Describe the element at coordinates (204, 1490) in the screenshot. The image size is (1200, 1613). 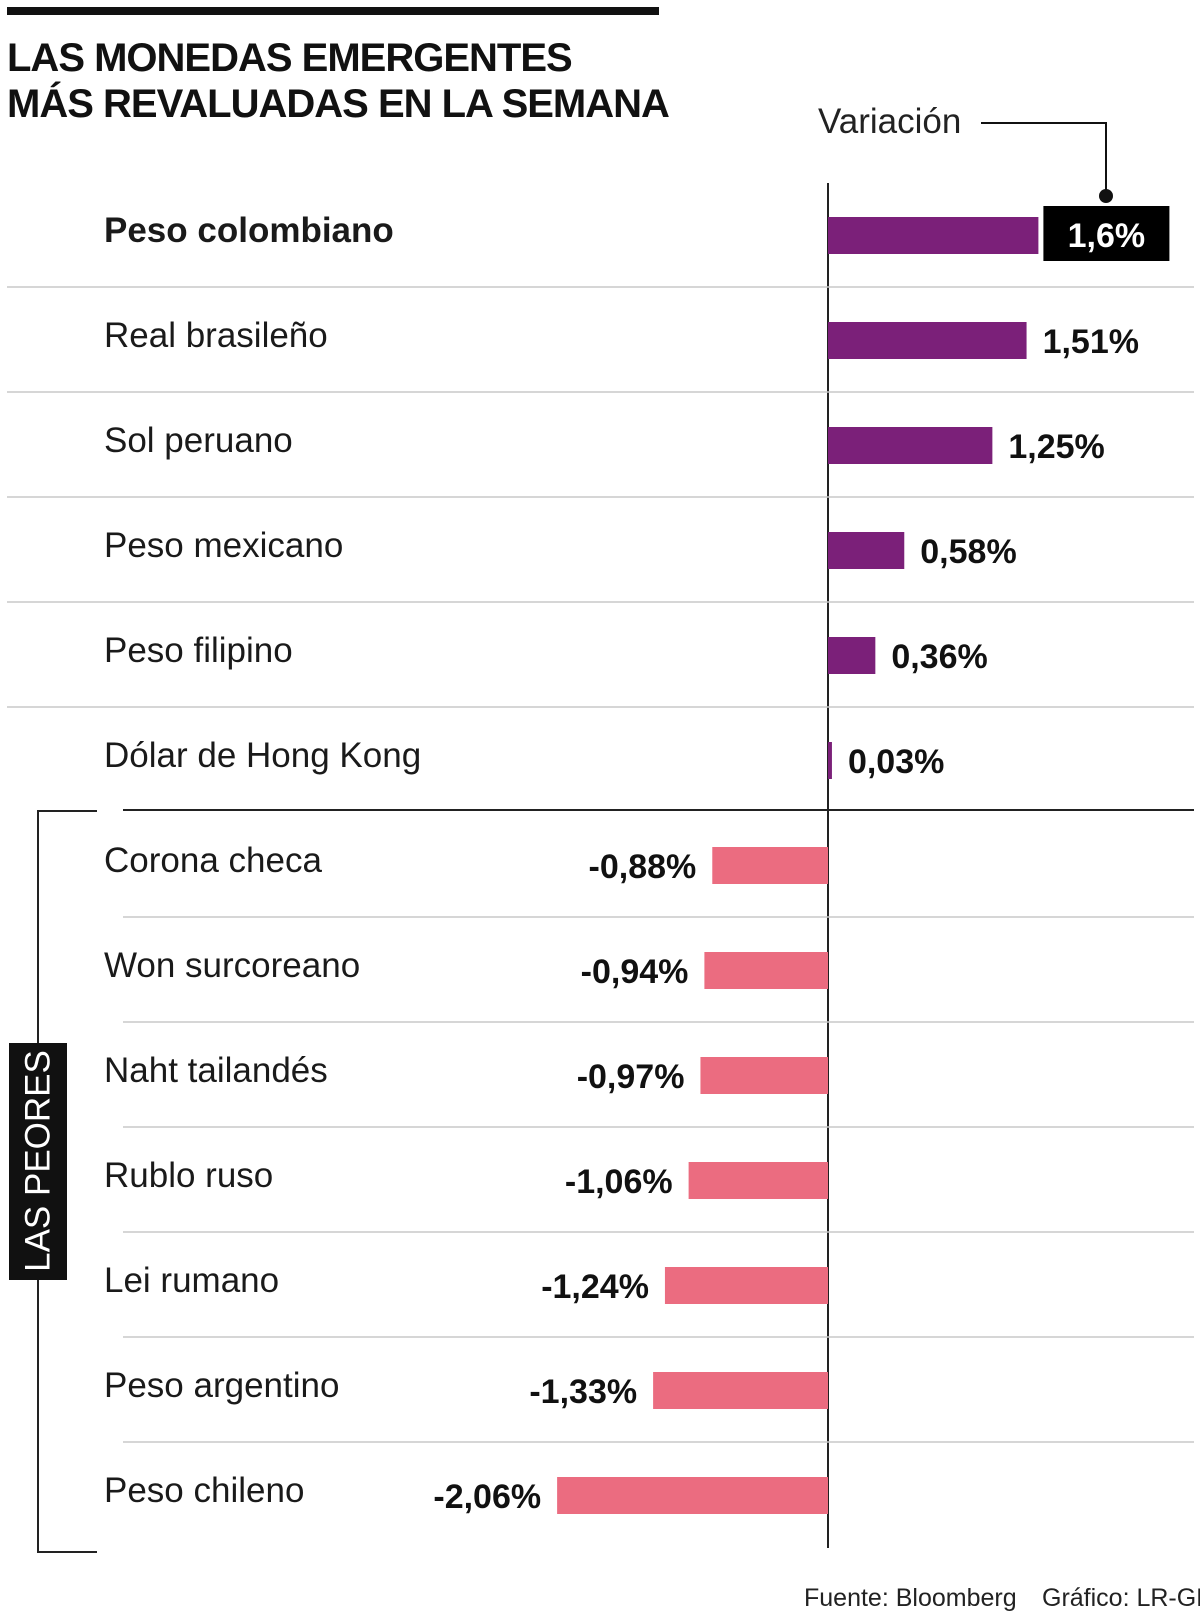
I see `category-label-peso-chileno: Peso chileno` at that location.